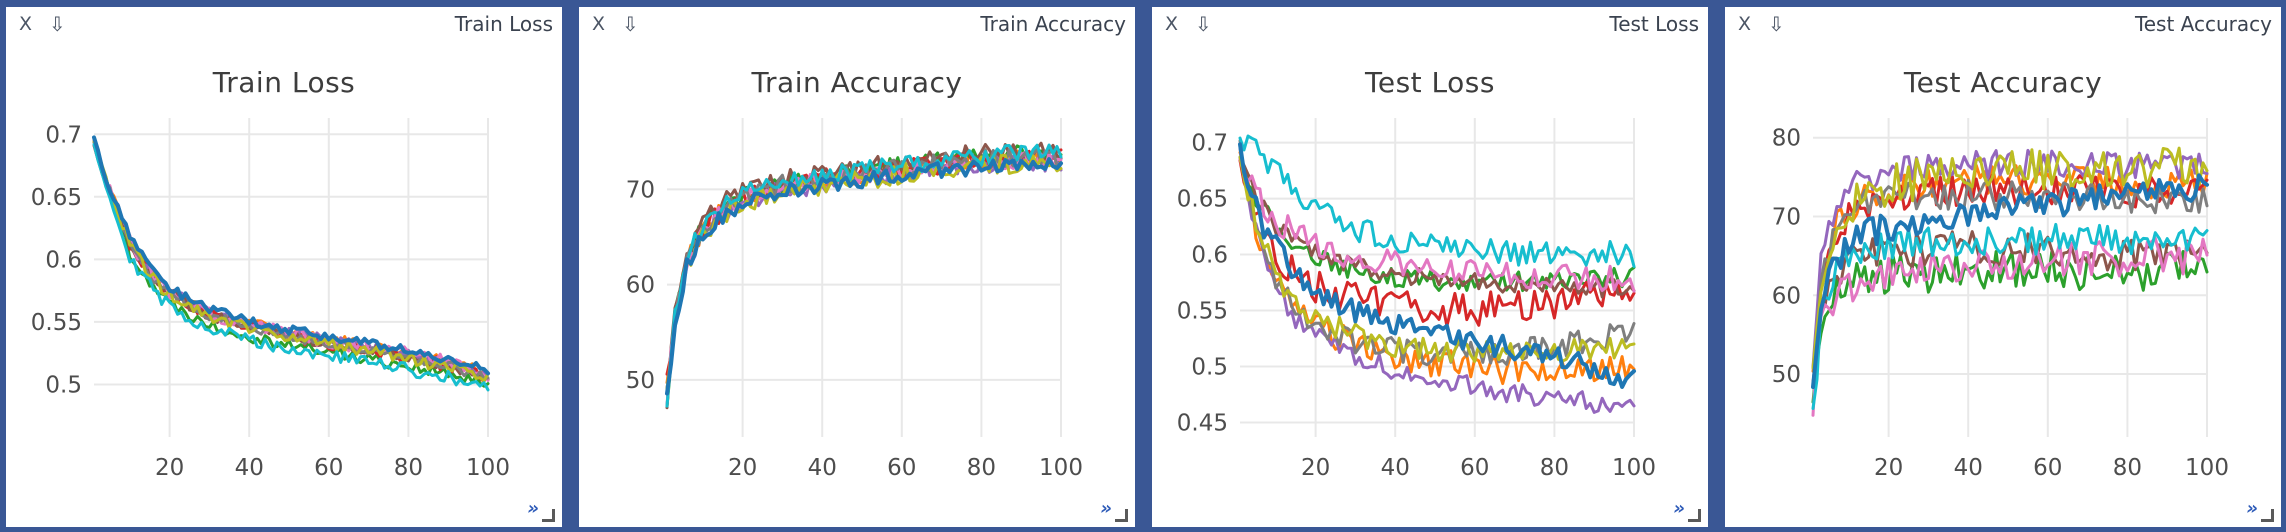  I want to click on y-tick-label: 80, so click(1786, 139).